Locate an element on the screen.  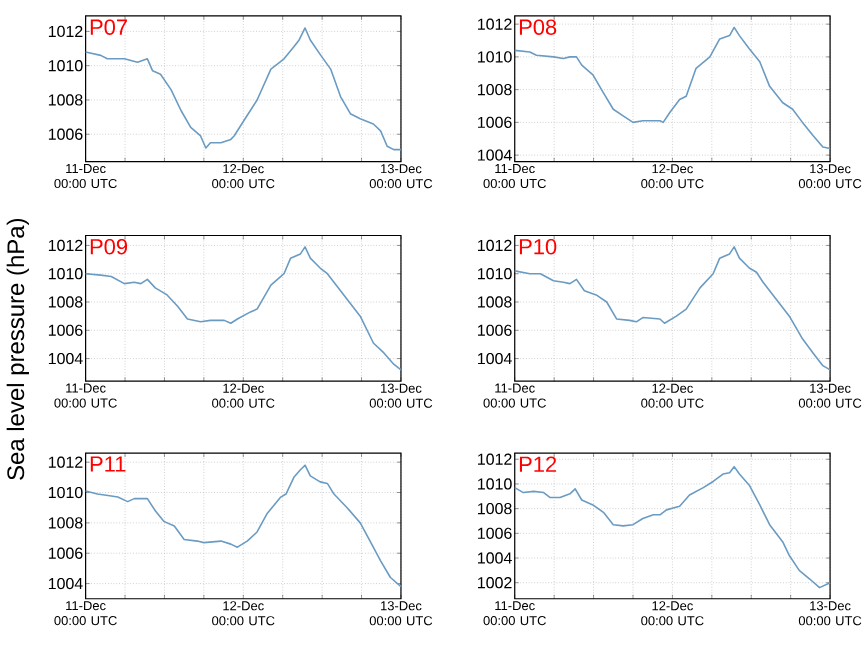
chart-title: P11 is located at coordinates (108, 464).